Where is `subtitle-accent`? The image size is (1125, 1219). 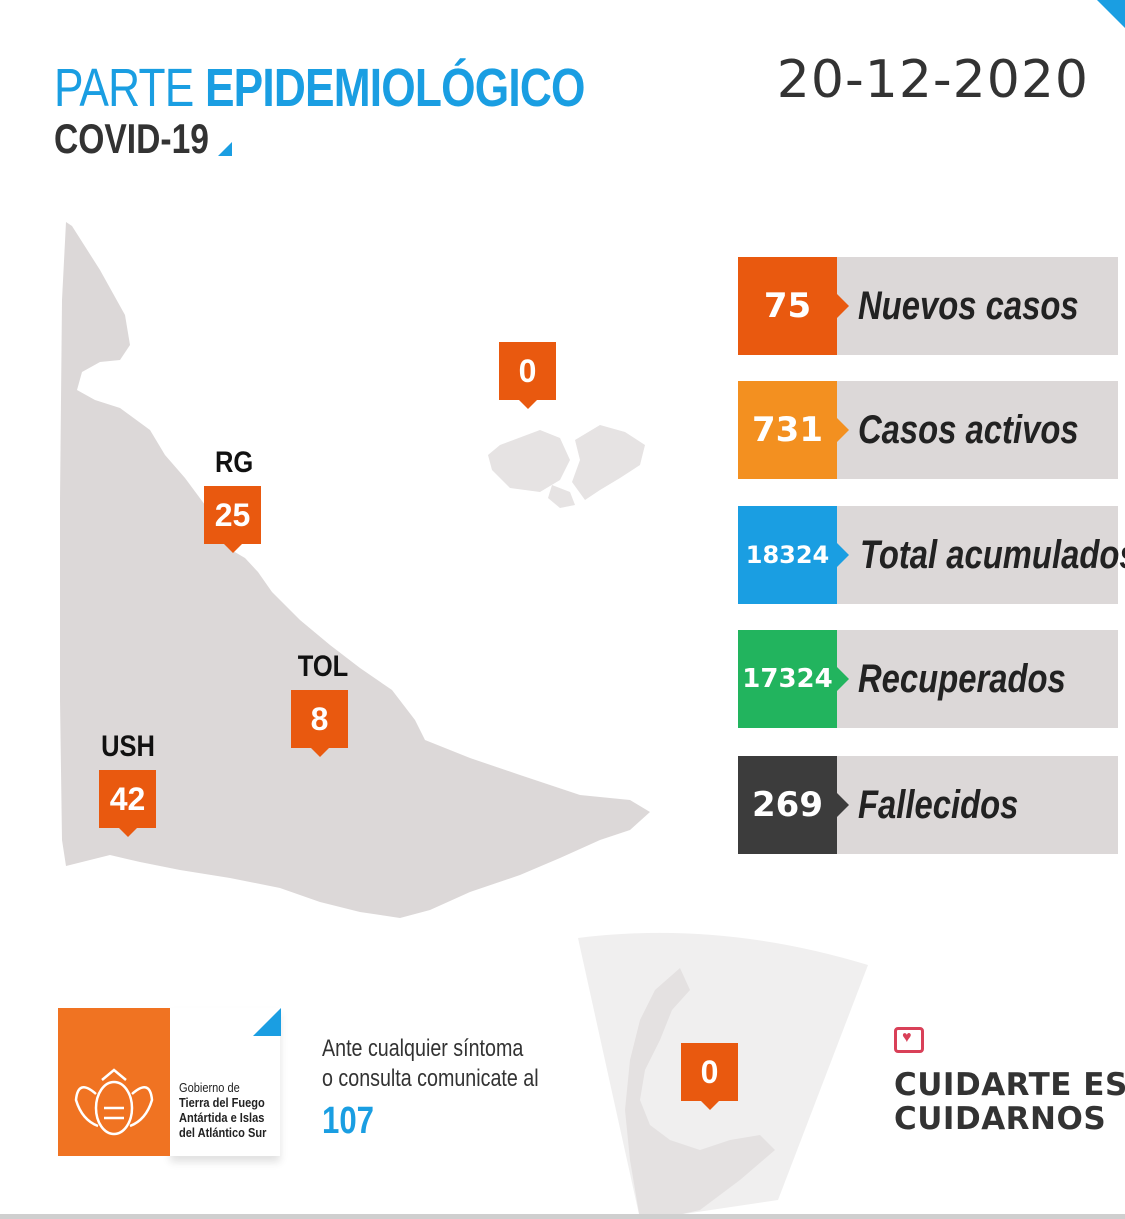 subtitle-accent is located at coordinates (225, 149).